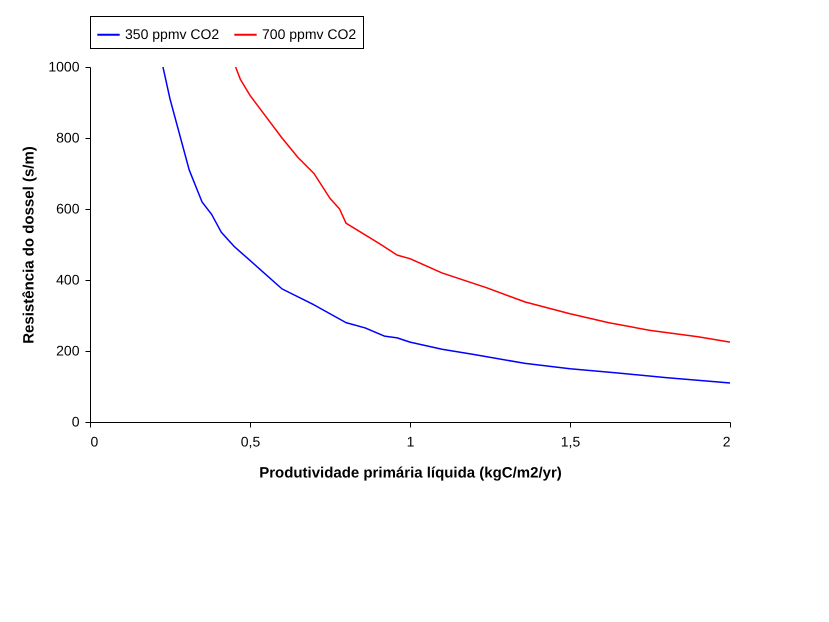  I want to click on y-tick-label: 400, so click(68, 280).